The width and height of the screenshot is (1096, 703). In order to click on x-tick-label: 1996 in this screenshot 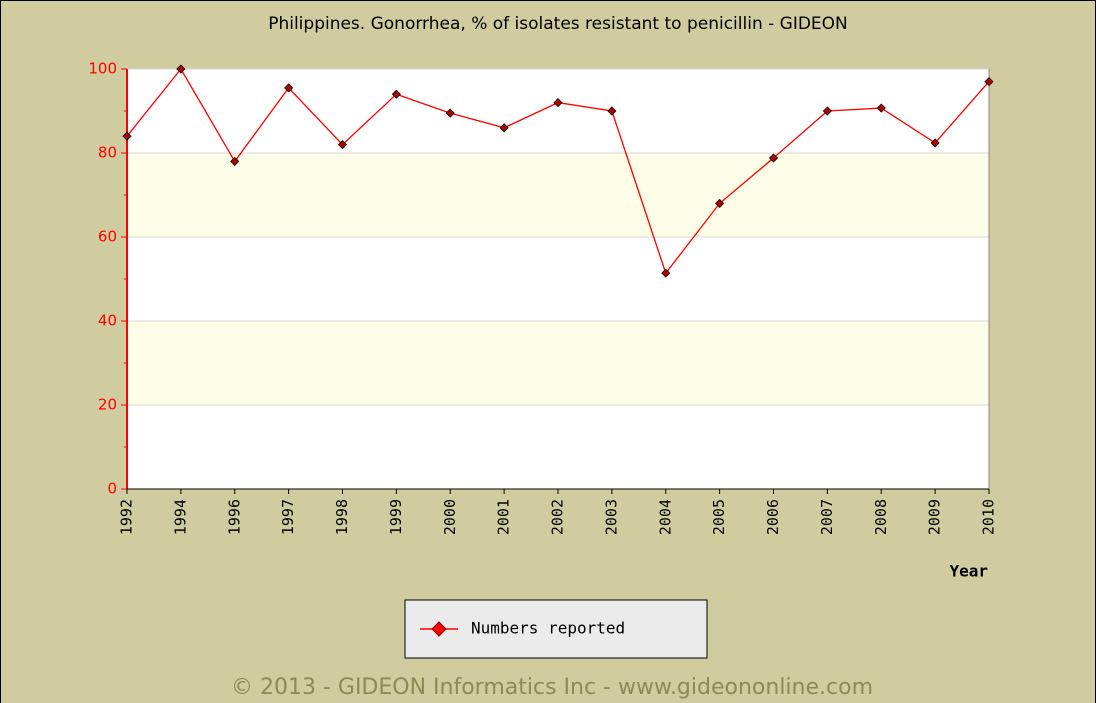, I will do `click(234, 517)`.